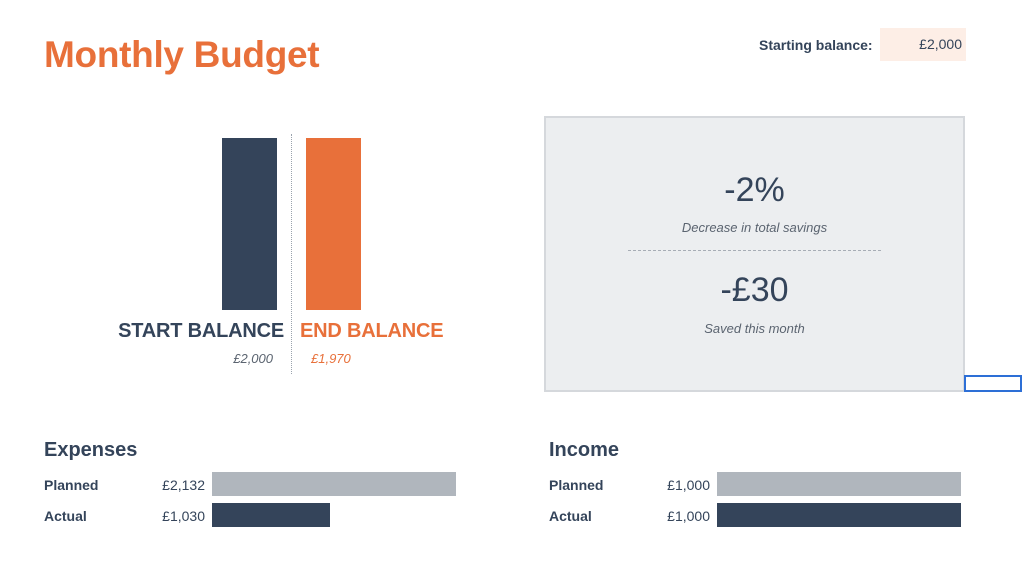 The image size is (1024, 574). Describe the element at coordinates (331, 358) in the screenshot. I see `end-balance-value: £1,970` at that location.